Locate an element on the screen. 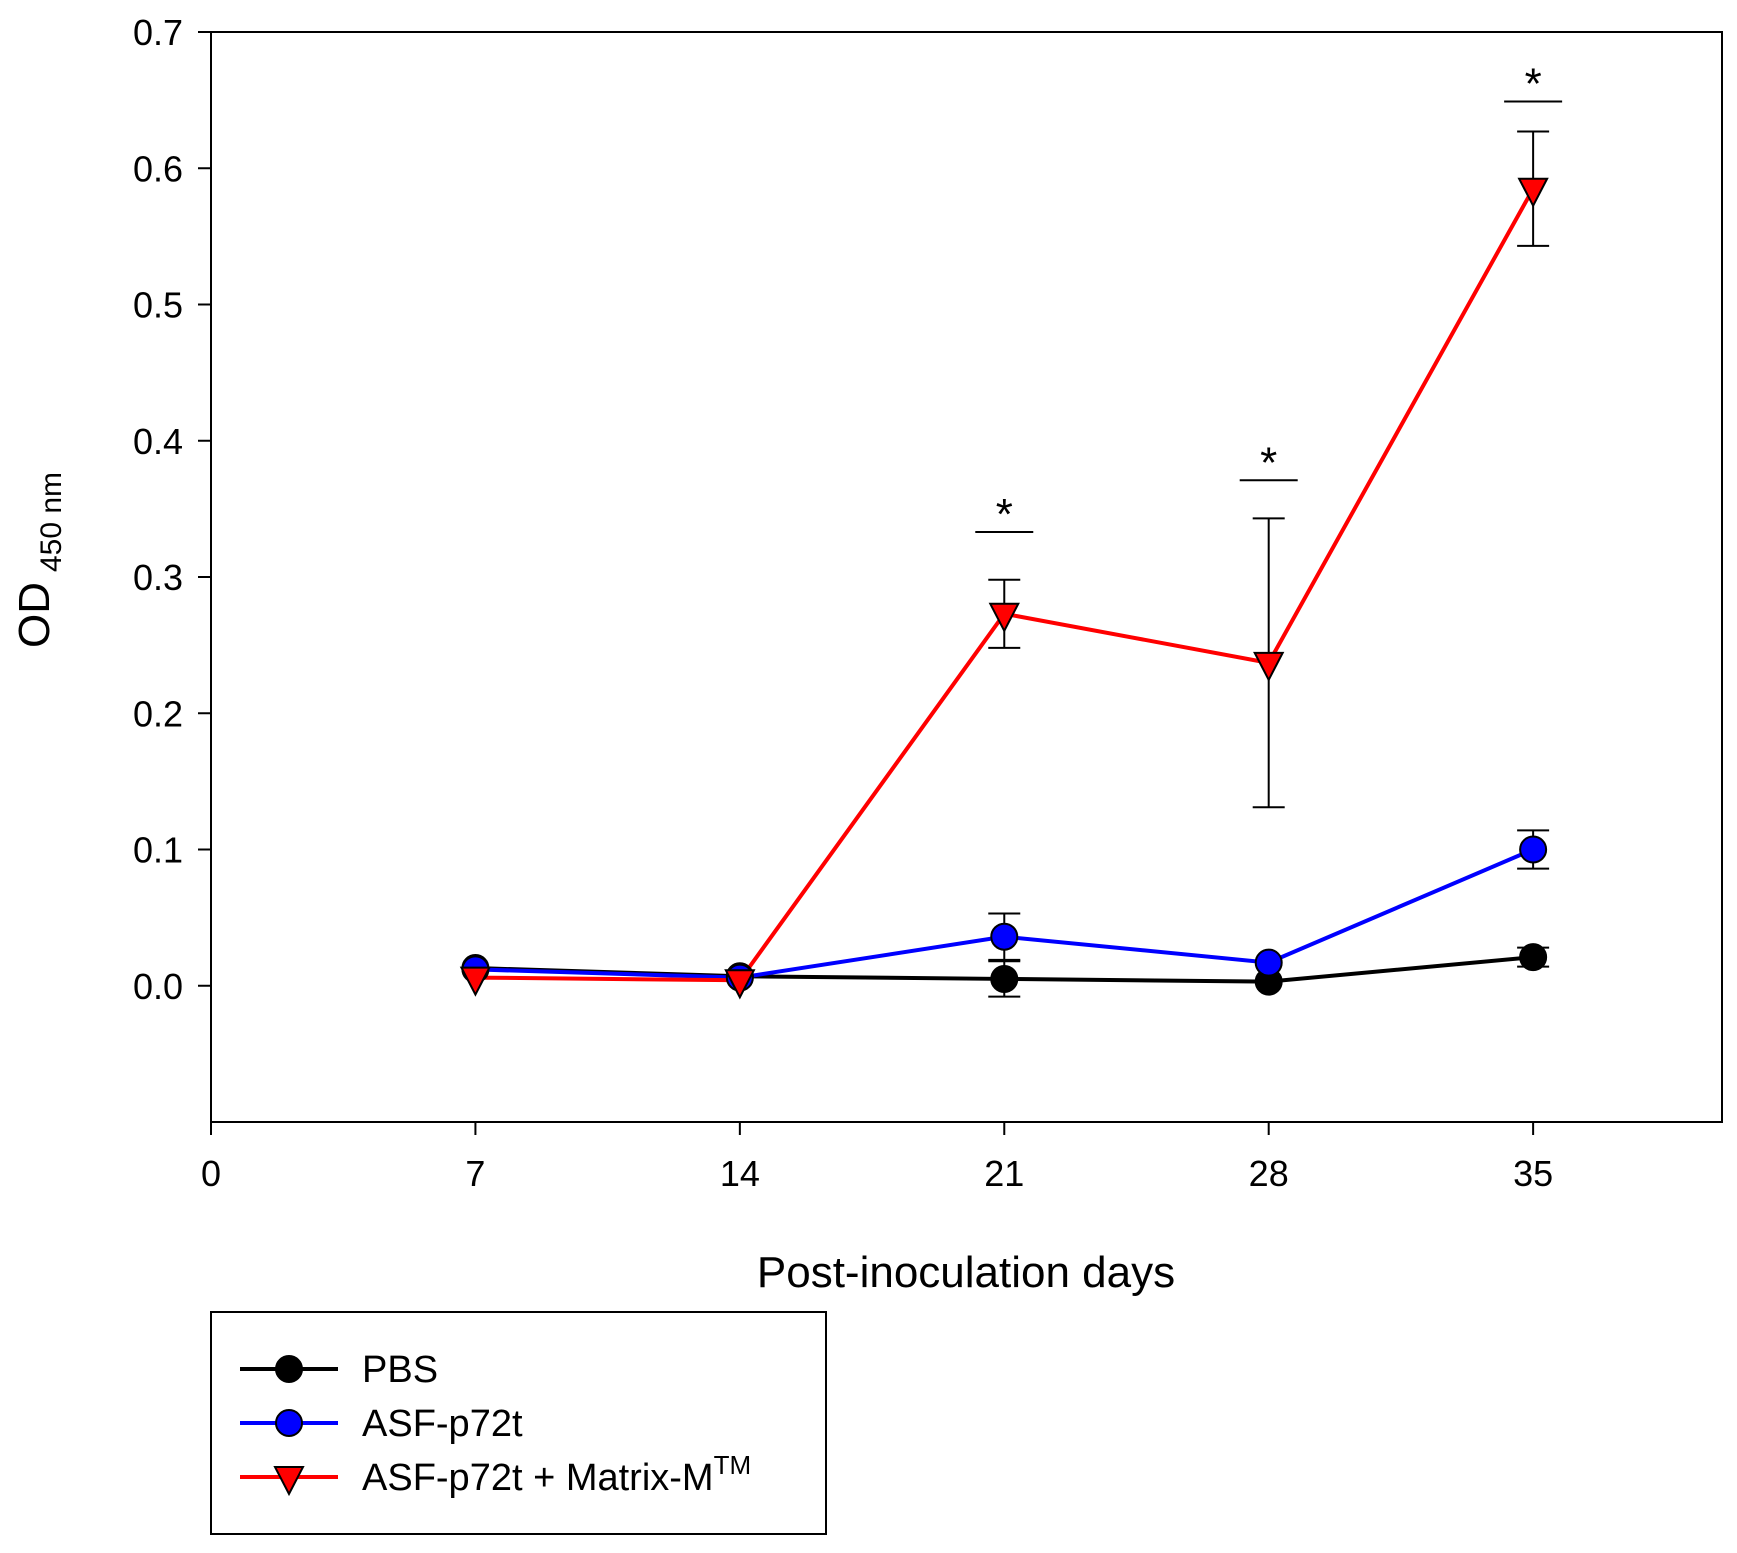 The width and height of the screenshot is (1737, 1553). significance-star-2: * is located at coordinates (1533, 83).